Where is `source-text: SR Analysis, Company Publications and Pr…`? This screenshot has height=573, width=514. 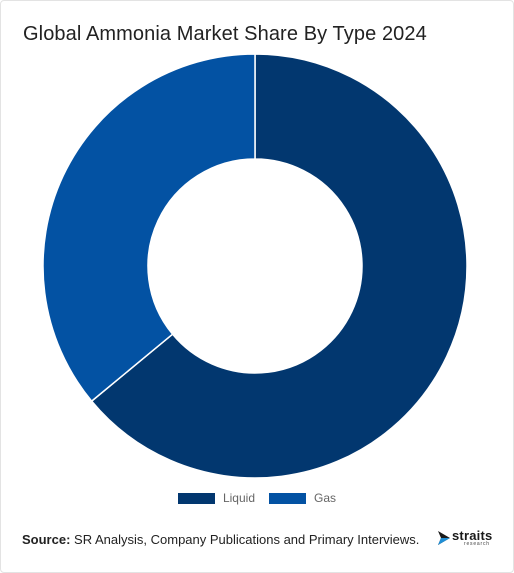 source-text: SR Analysis, Company Publications and Pr… is located at coordinates (247, 539).